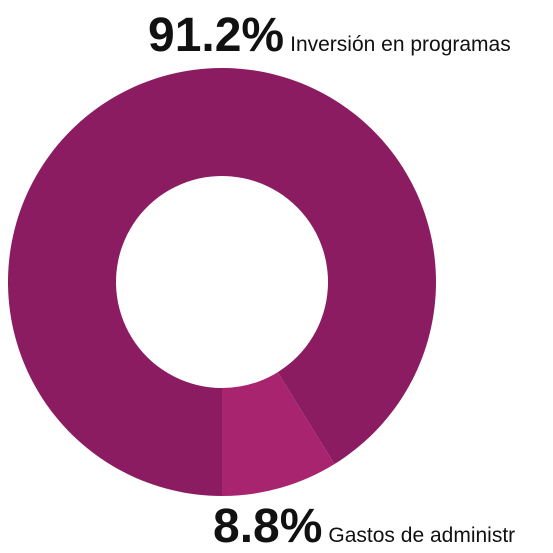 Image resolution: width=553 pixels, height=553 pixels. Describe the element at coordinates (400, 44) in the screenshot. I see `slice-category-label: Inversión en programas` at that location.